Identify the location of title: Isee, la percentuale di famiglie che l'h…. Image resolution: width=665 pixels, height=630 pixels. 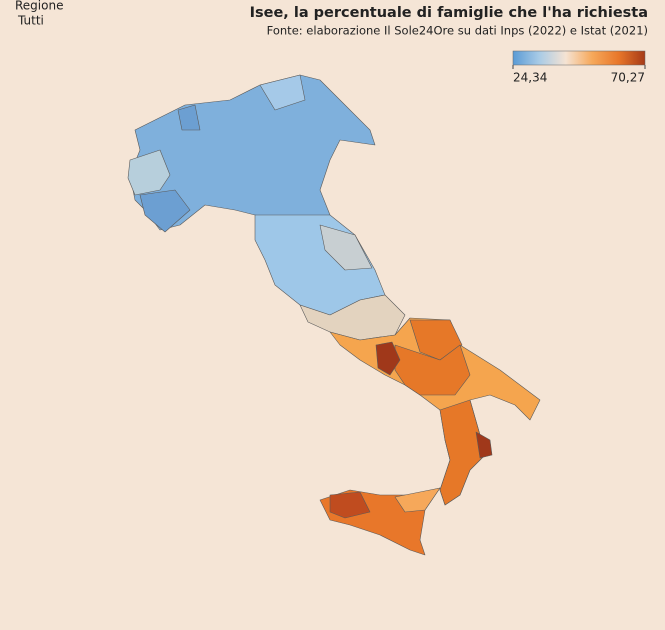
(449, 13).